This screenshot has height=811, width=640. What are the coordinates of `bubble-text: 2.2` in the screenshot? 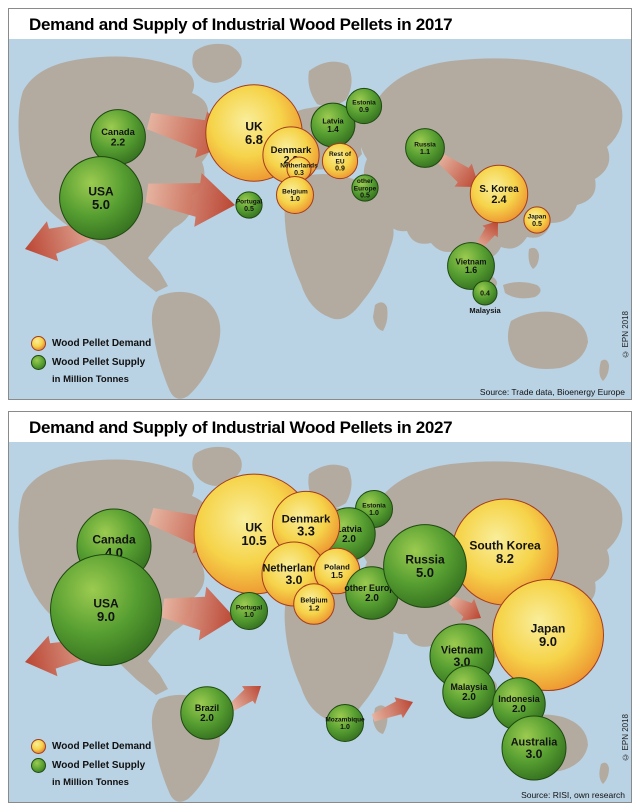 It's located at (118, 143).